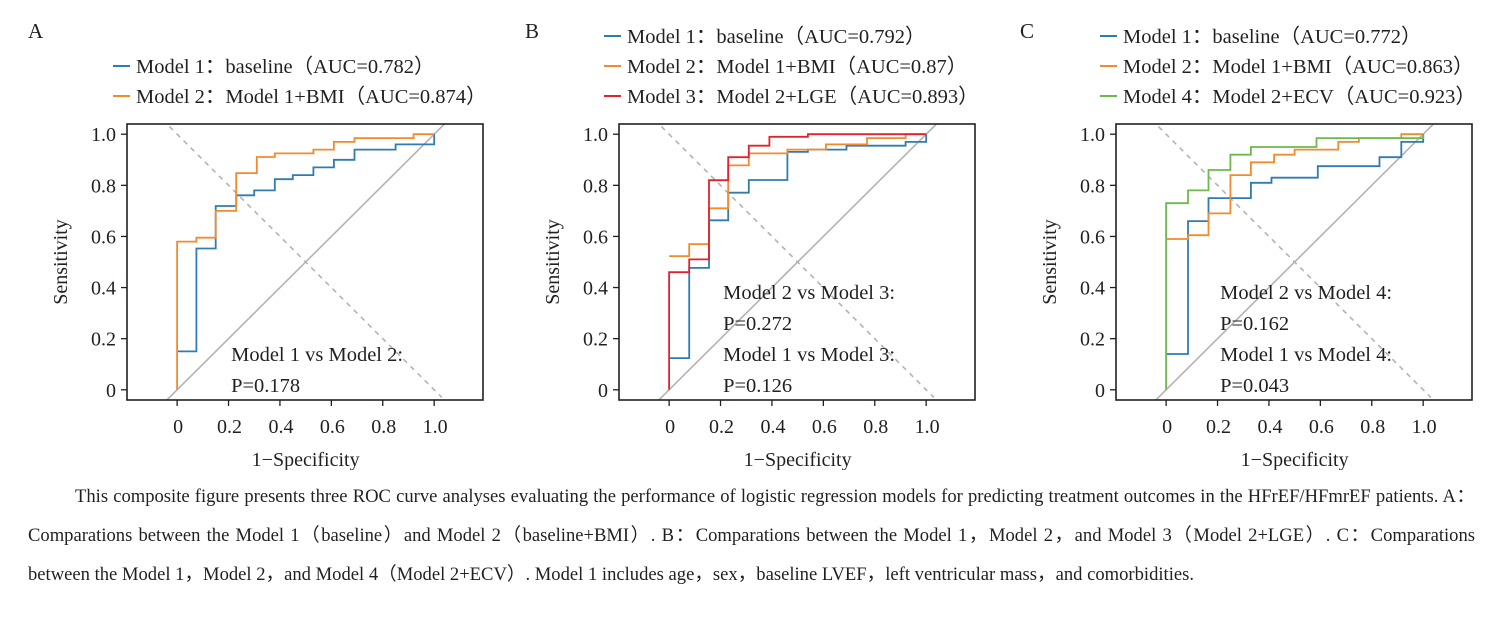  Describe the element at coordinates (532, 31) in the screenshot. I see `panel-label: B` at that location.